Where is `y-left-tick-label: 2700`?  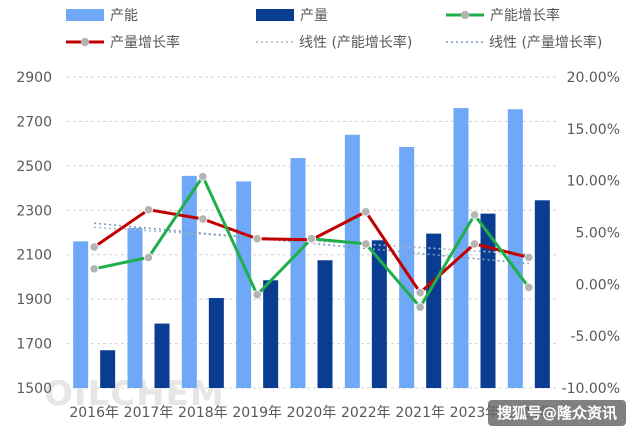
y-left-tick-label: 2700 is located at coordinates (34, 122).